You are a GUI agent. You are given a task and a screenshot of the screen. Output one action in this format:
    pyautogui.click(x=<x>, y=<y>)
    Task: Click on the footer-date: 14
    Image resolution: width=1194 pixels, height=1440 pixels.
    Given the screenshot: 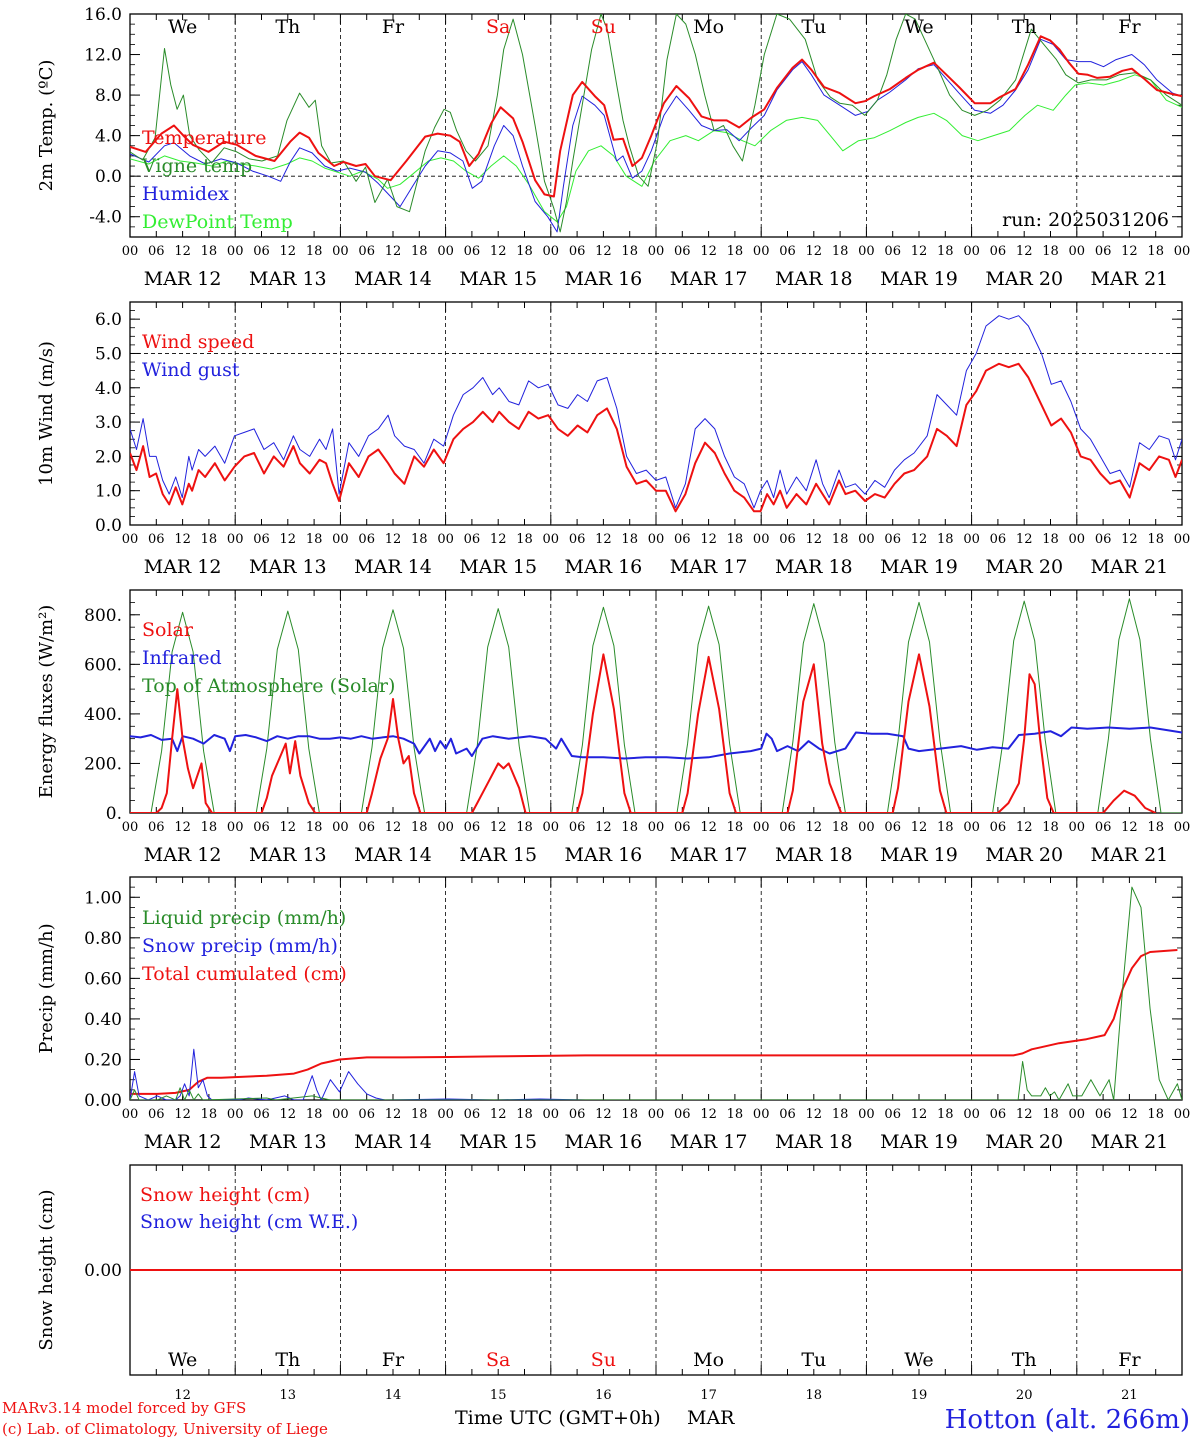 What is the action you would take?
    pyautogui.click(x=393, y=1395)
    